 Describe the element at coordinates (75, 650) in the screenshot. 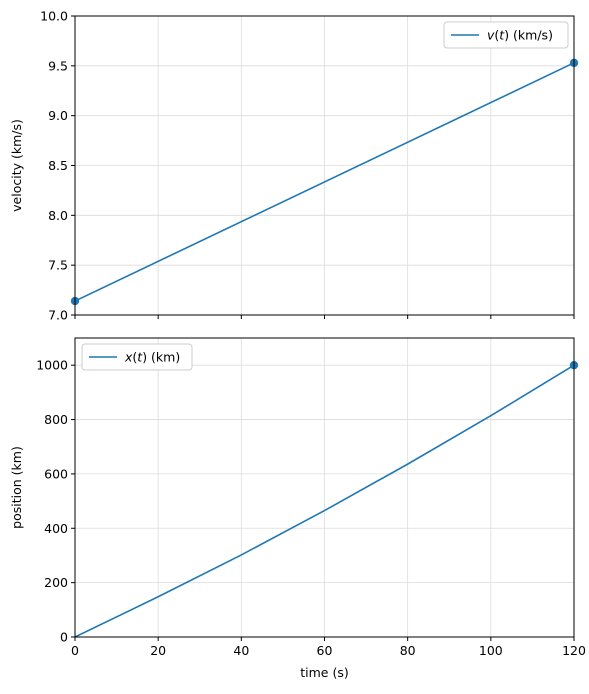

I see `x-tick-label: 0` at that location.